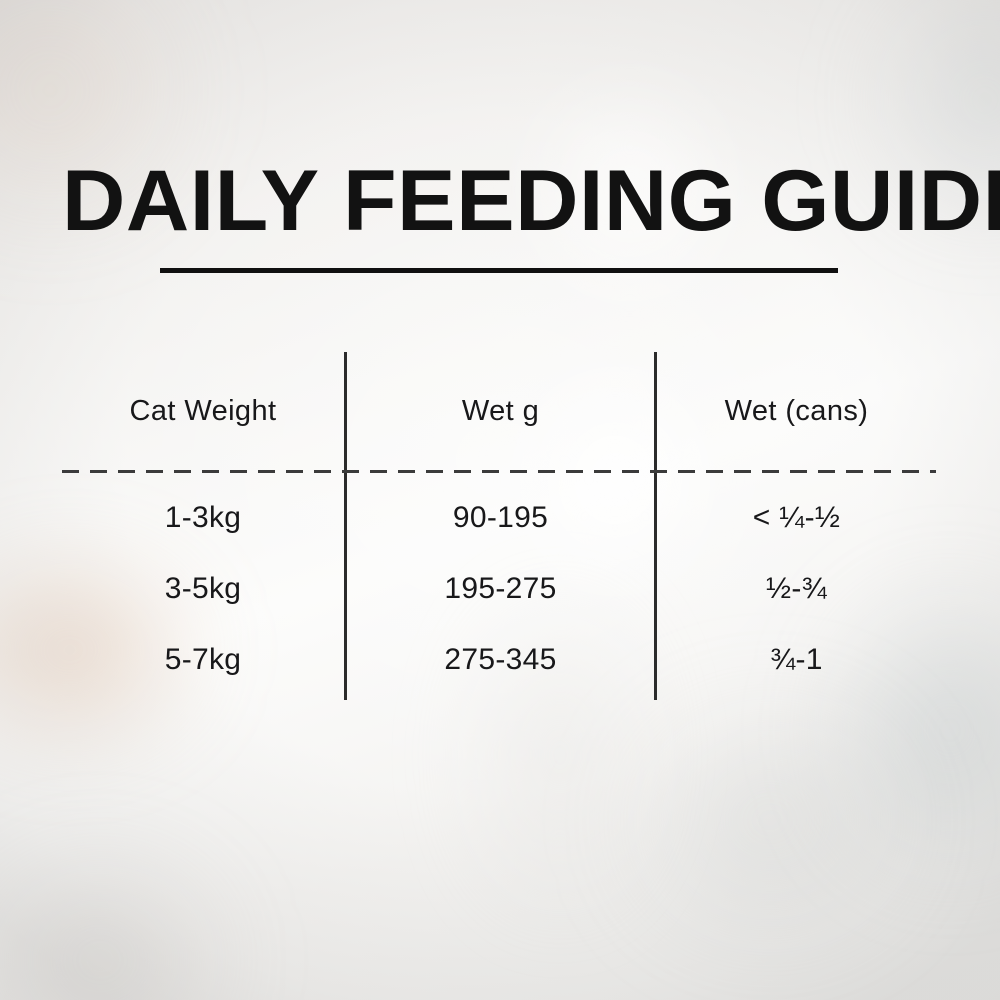  I want to click on table-row: ½-¾, so click(796, 588).